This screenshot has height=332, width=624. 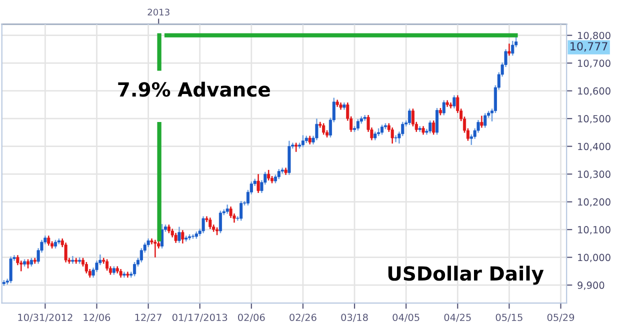 What do you see at coordinates (194, 89) in the screenshot?
I see `annotation: 7.9% Advance` at bounding box center [194, 89].